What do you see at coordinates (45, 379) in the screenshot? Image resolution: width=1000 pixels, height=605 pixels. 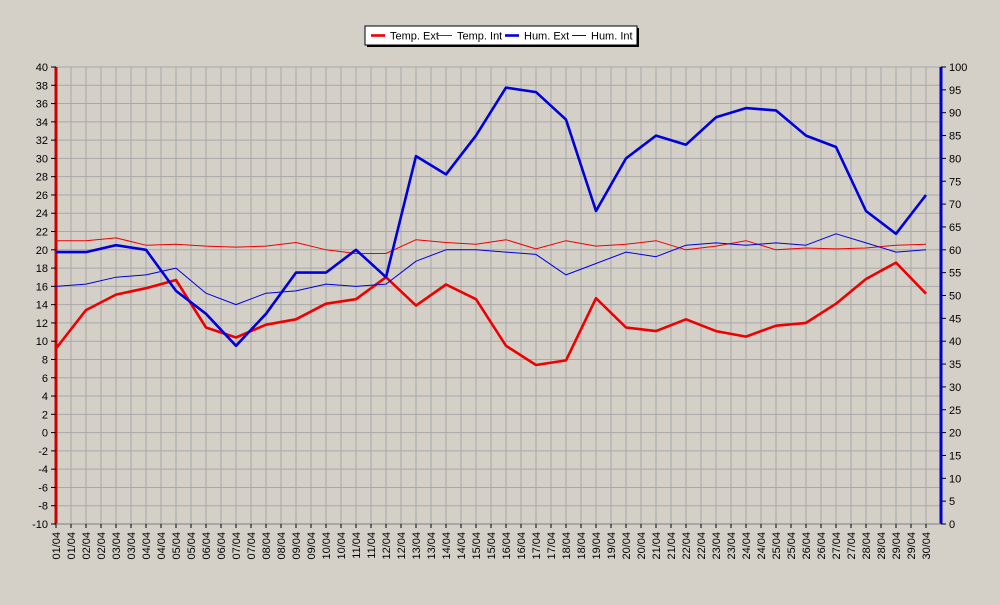 I see `left-tick-label: 6` at bounding box center [45, 379].